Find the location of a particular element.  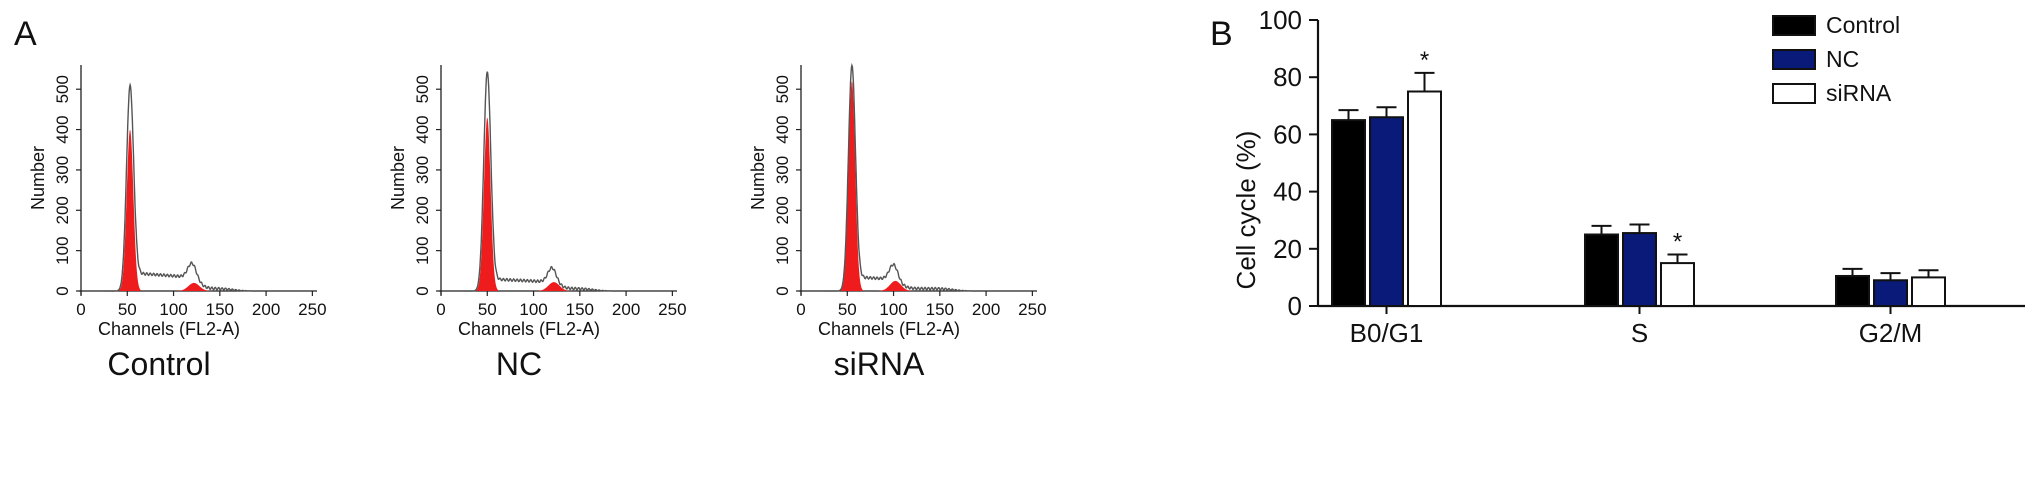

legend: Control NC siRNA is located at coordinates (1836, 59).